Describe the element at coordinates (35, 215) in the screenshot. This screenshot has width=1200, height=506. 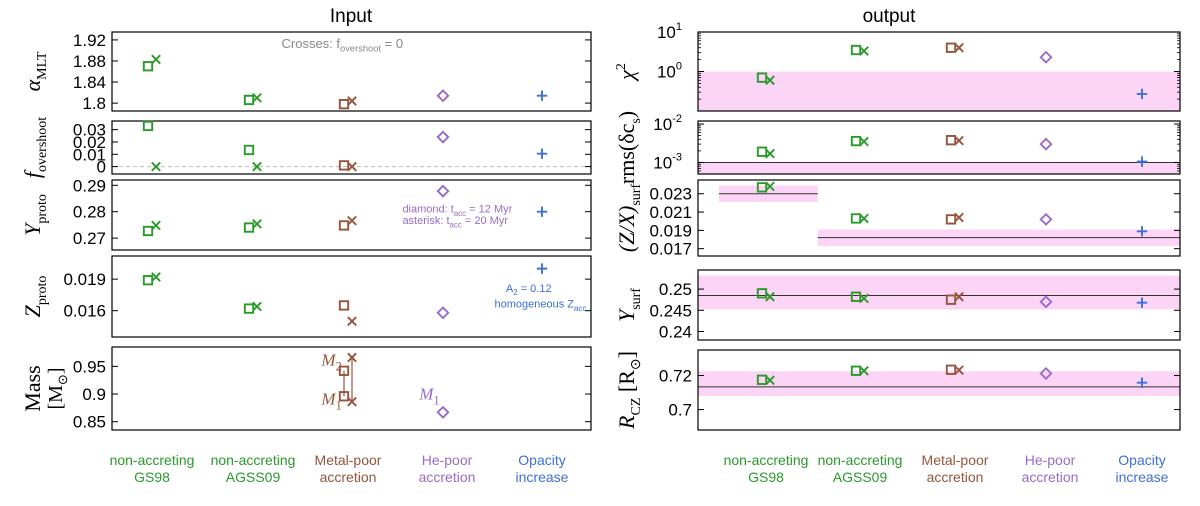
I see `y-axis-label: Yproto` at that location.